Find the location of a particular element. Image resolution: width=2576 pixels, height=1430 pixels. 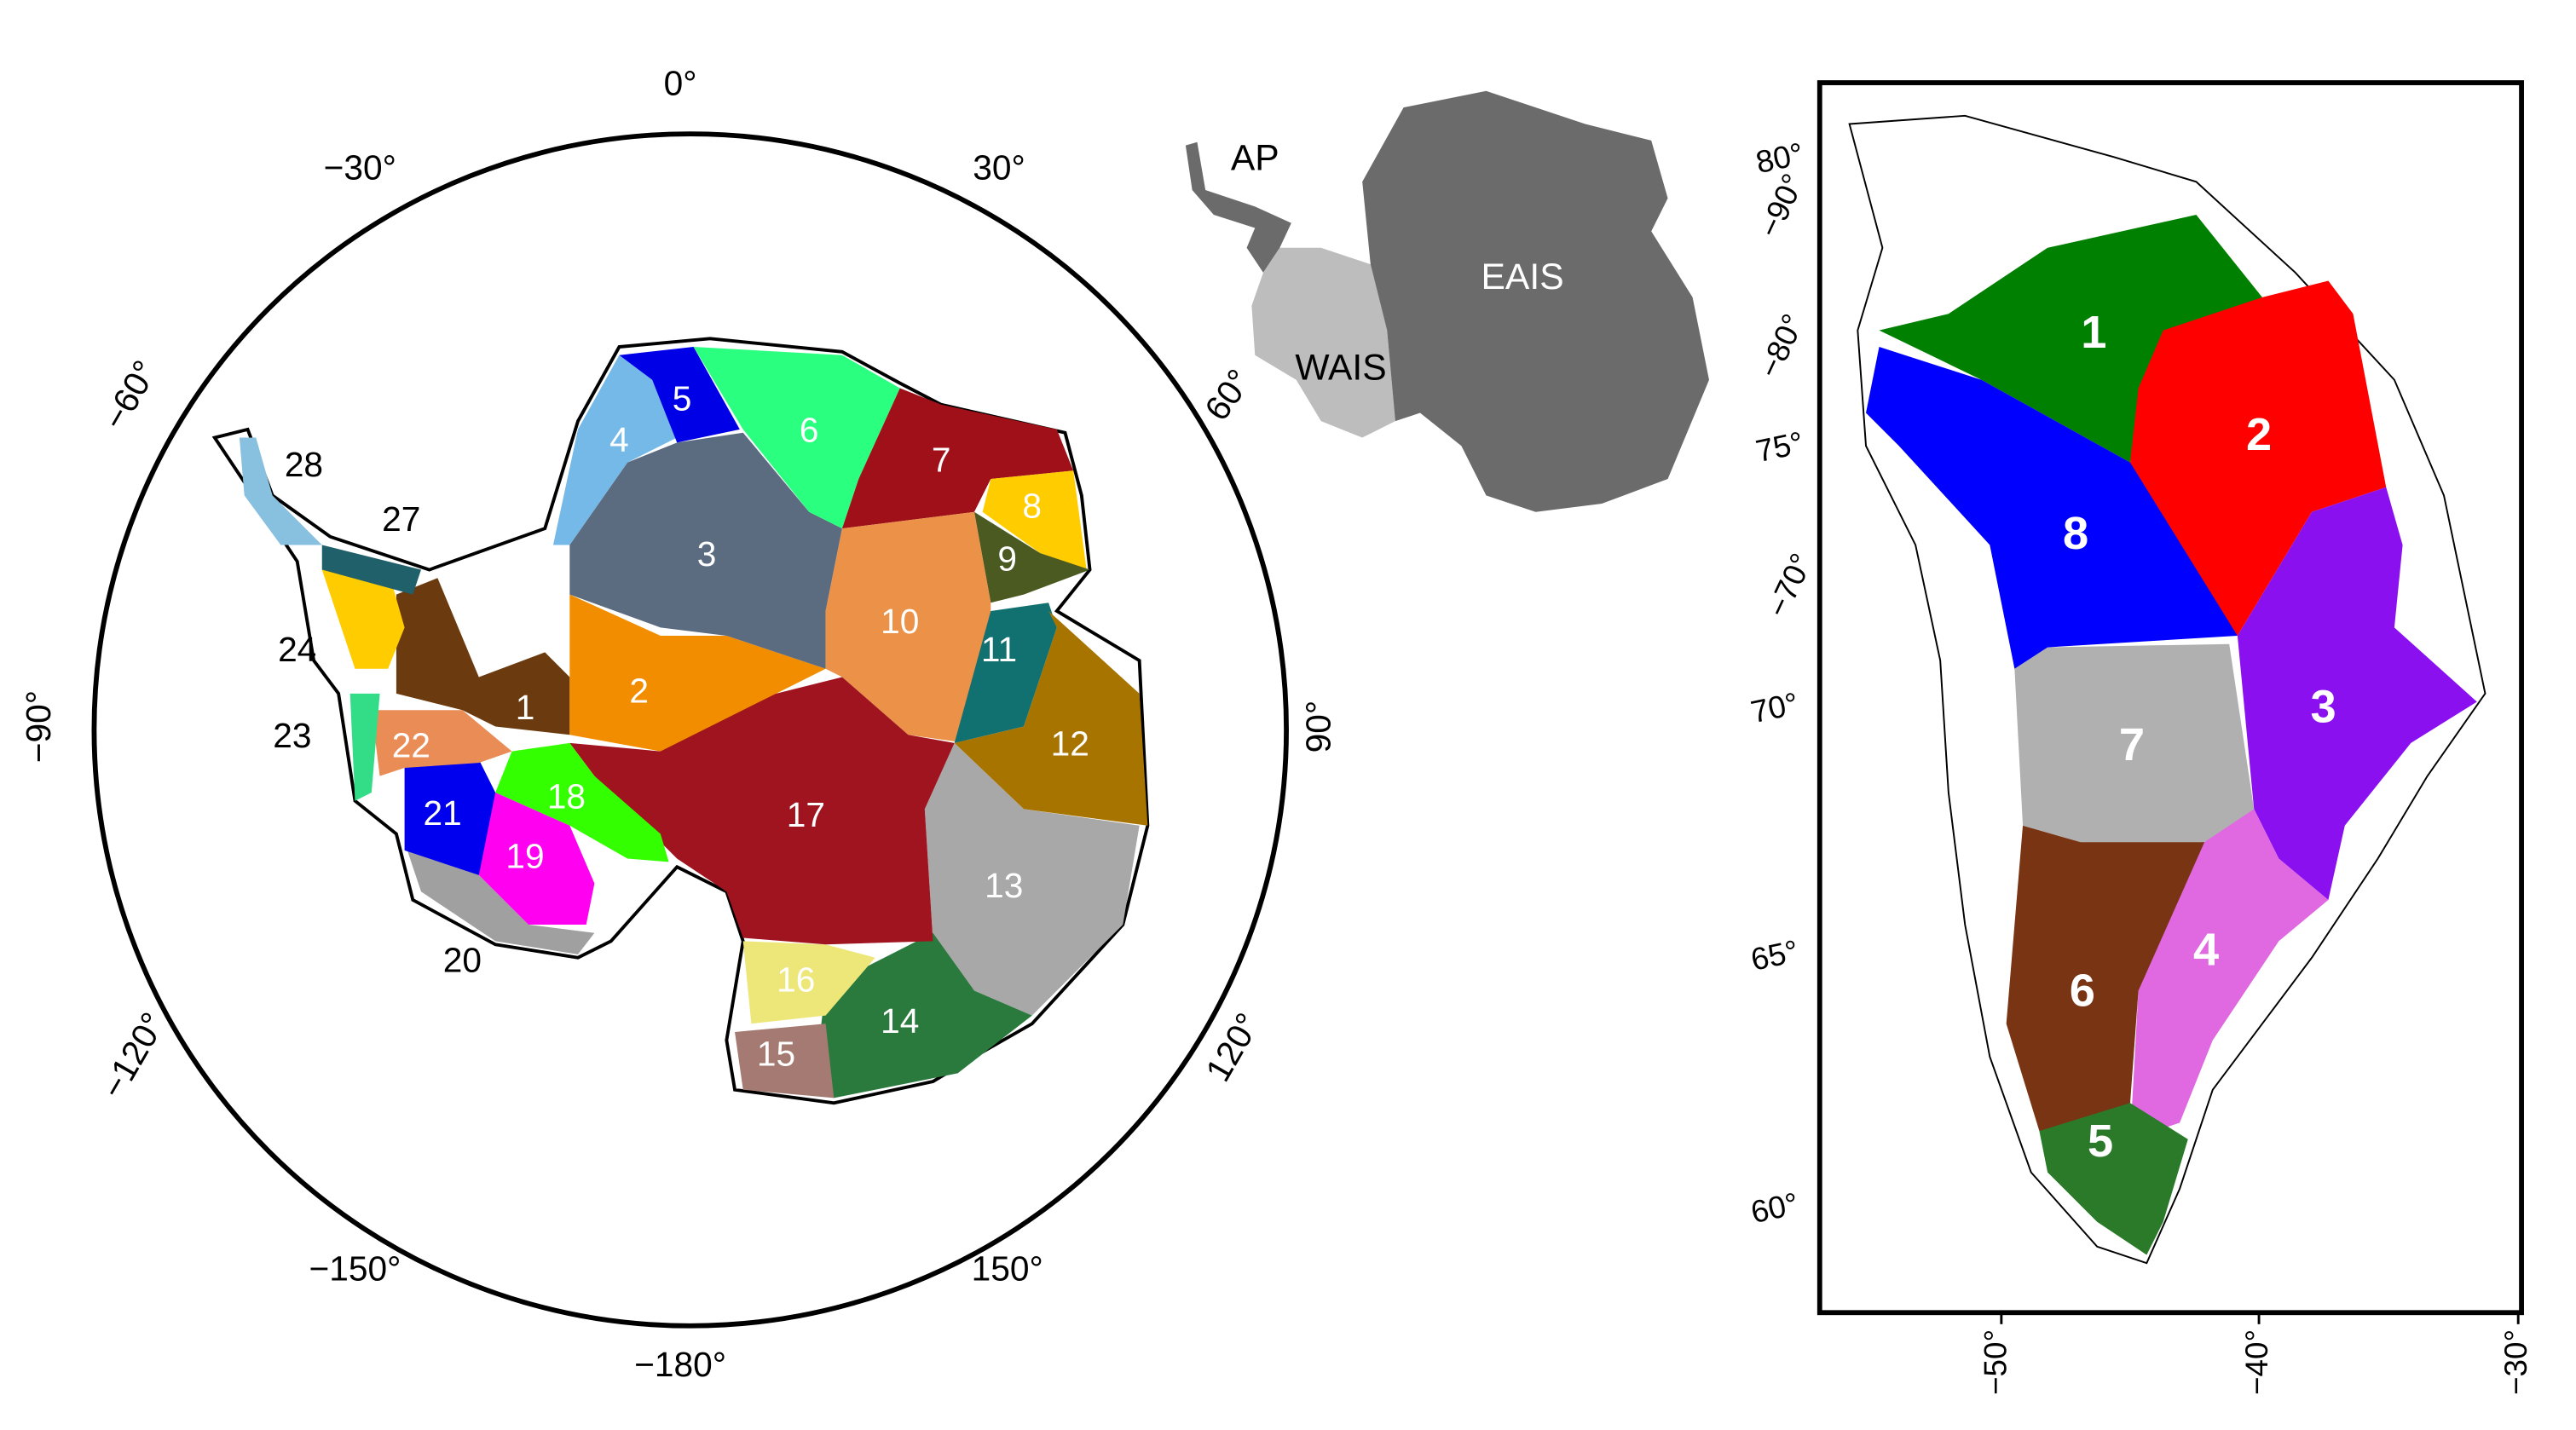

antarctic-basin-label: 21 is located at coordinates (443, 813).